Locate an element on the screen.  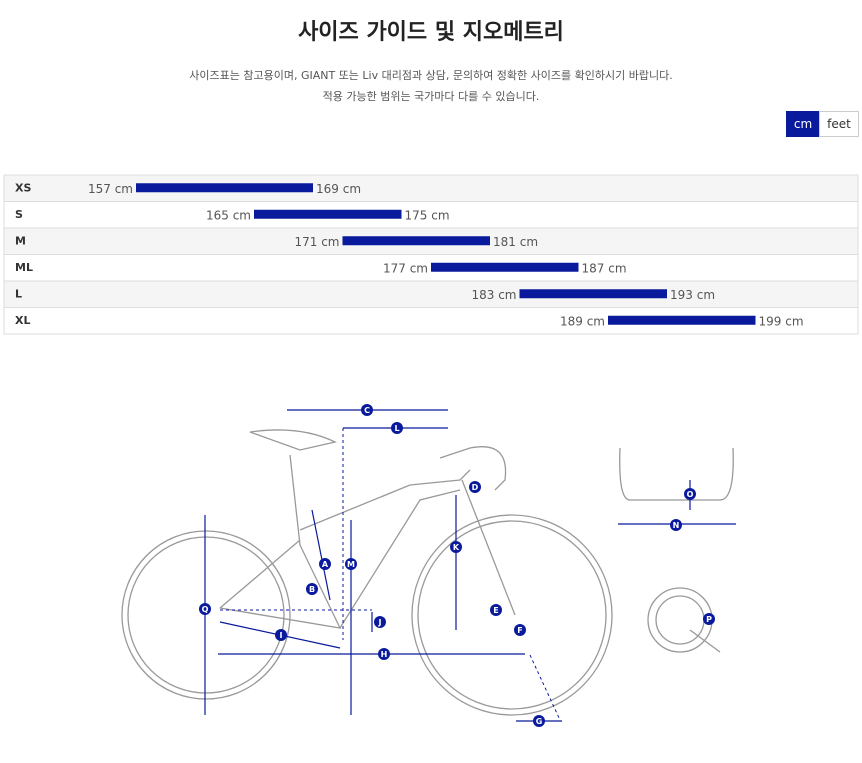
size-label: XS is located at coordinates (23, 187).